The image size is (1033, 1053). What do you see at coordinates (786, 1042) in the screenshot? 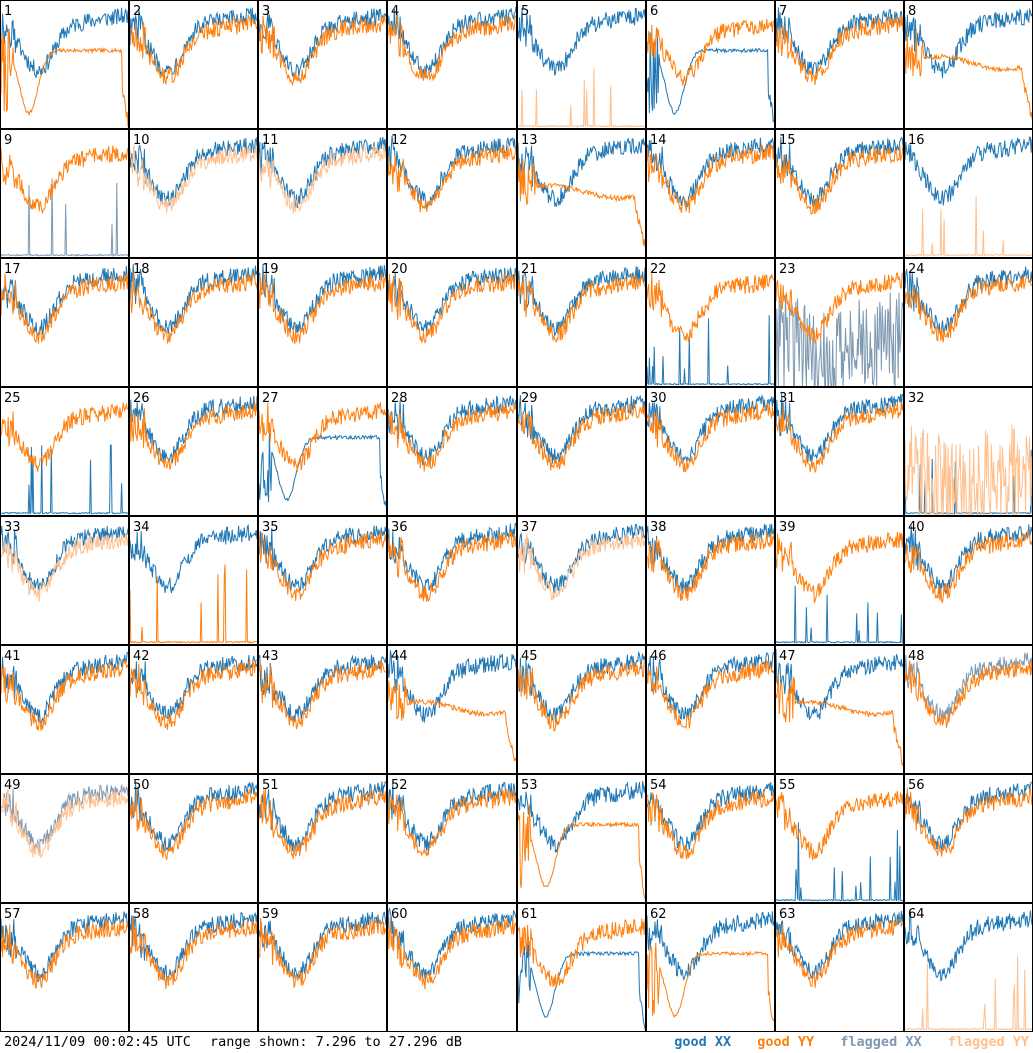
I see `legend-good-yy: good YY` at bounding box center [786, 1042].